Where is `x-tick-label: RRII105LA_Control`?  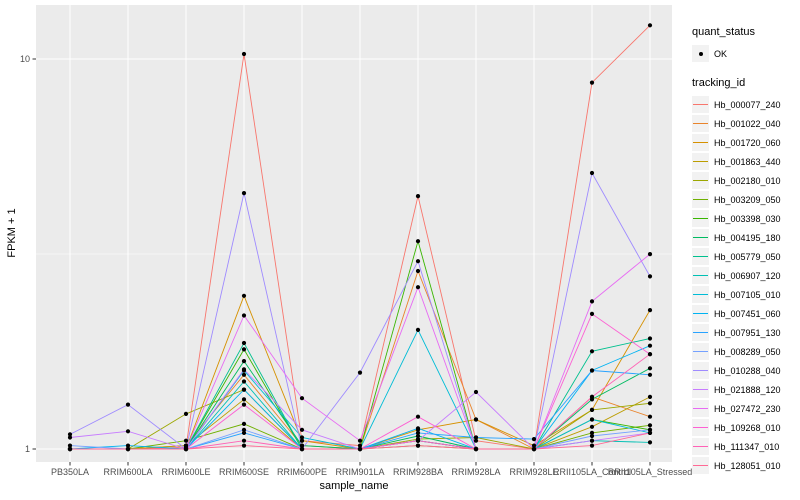 x-tick-label: RRII105LA_Control is located at coordinates (592, 472).